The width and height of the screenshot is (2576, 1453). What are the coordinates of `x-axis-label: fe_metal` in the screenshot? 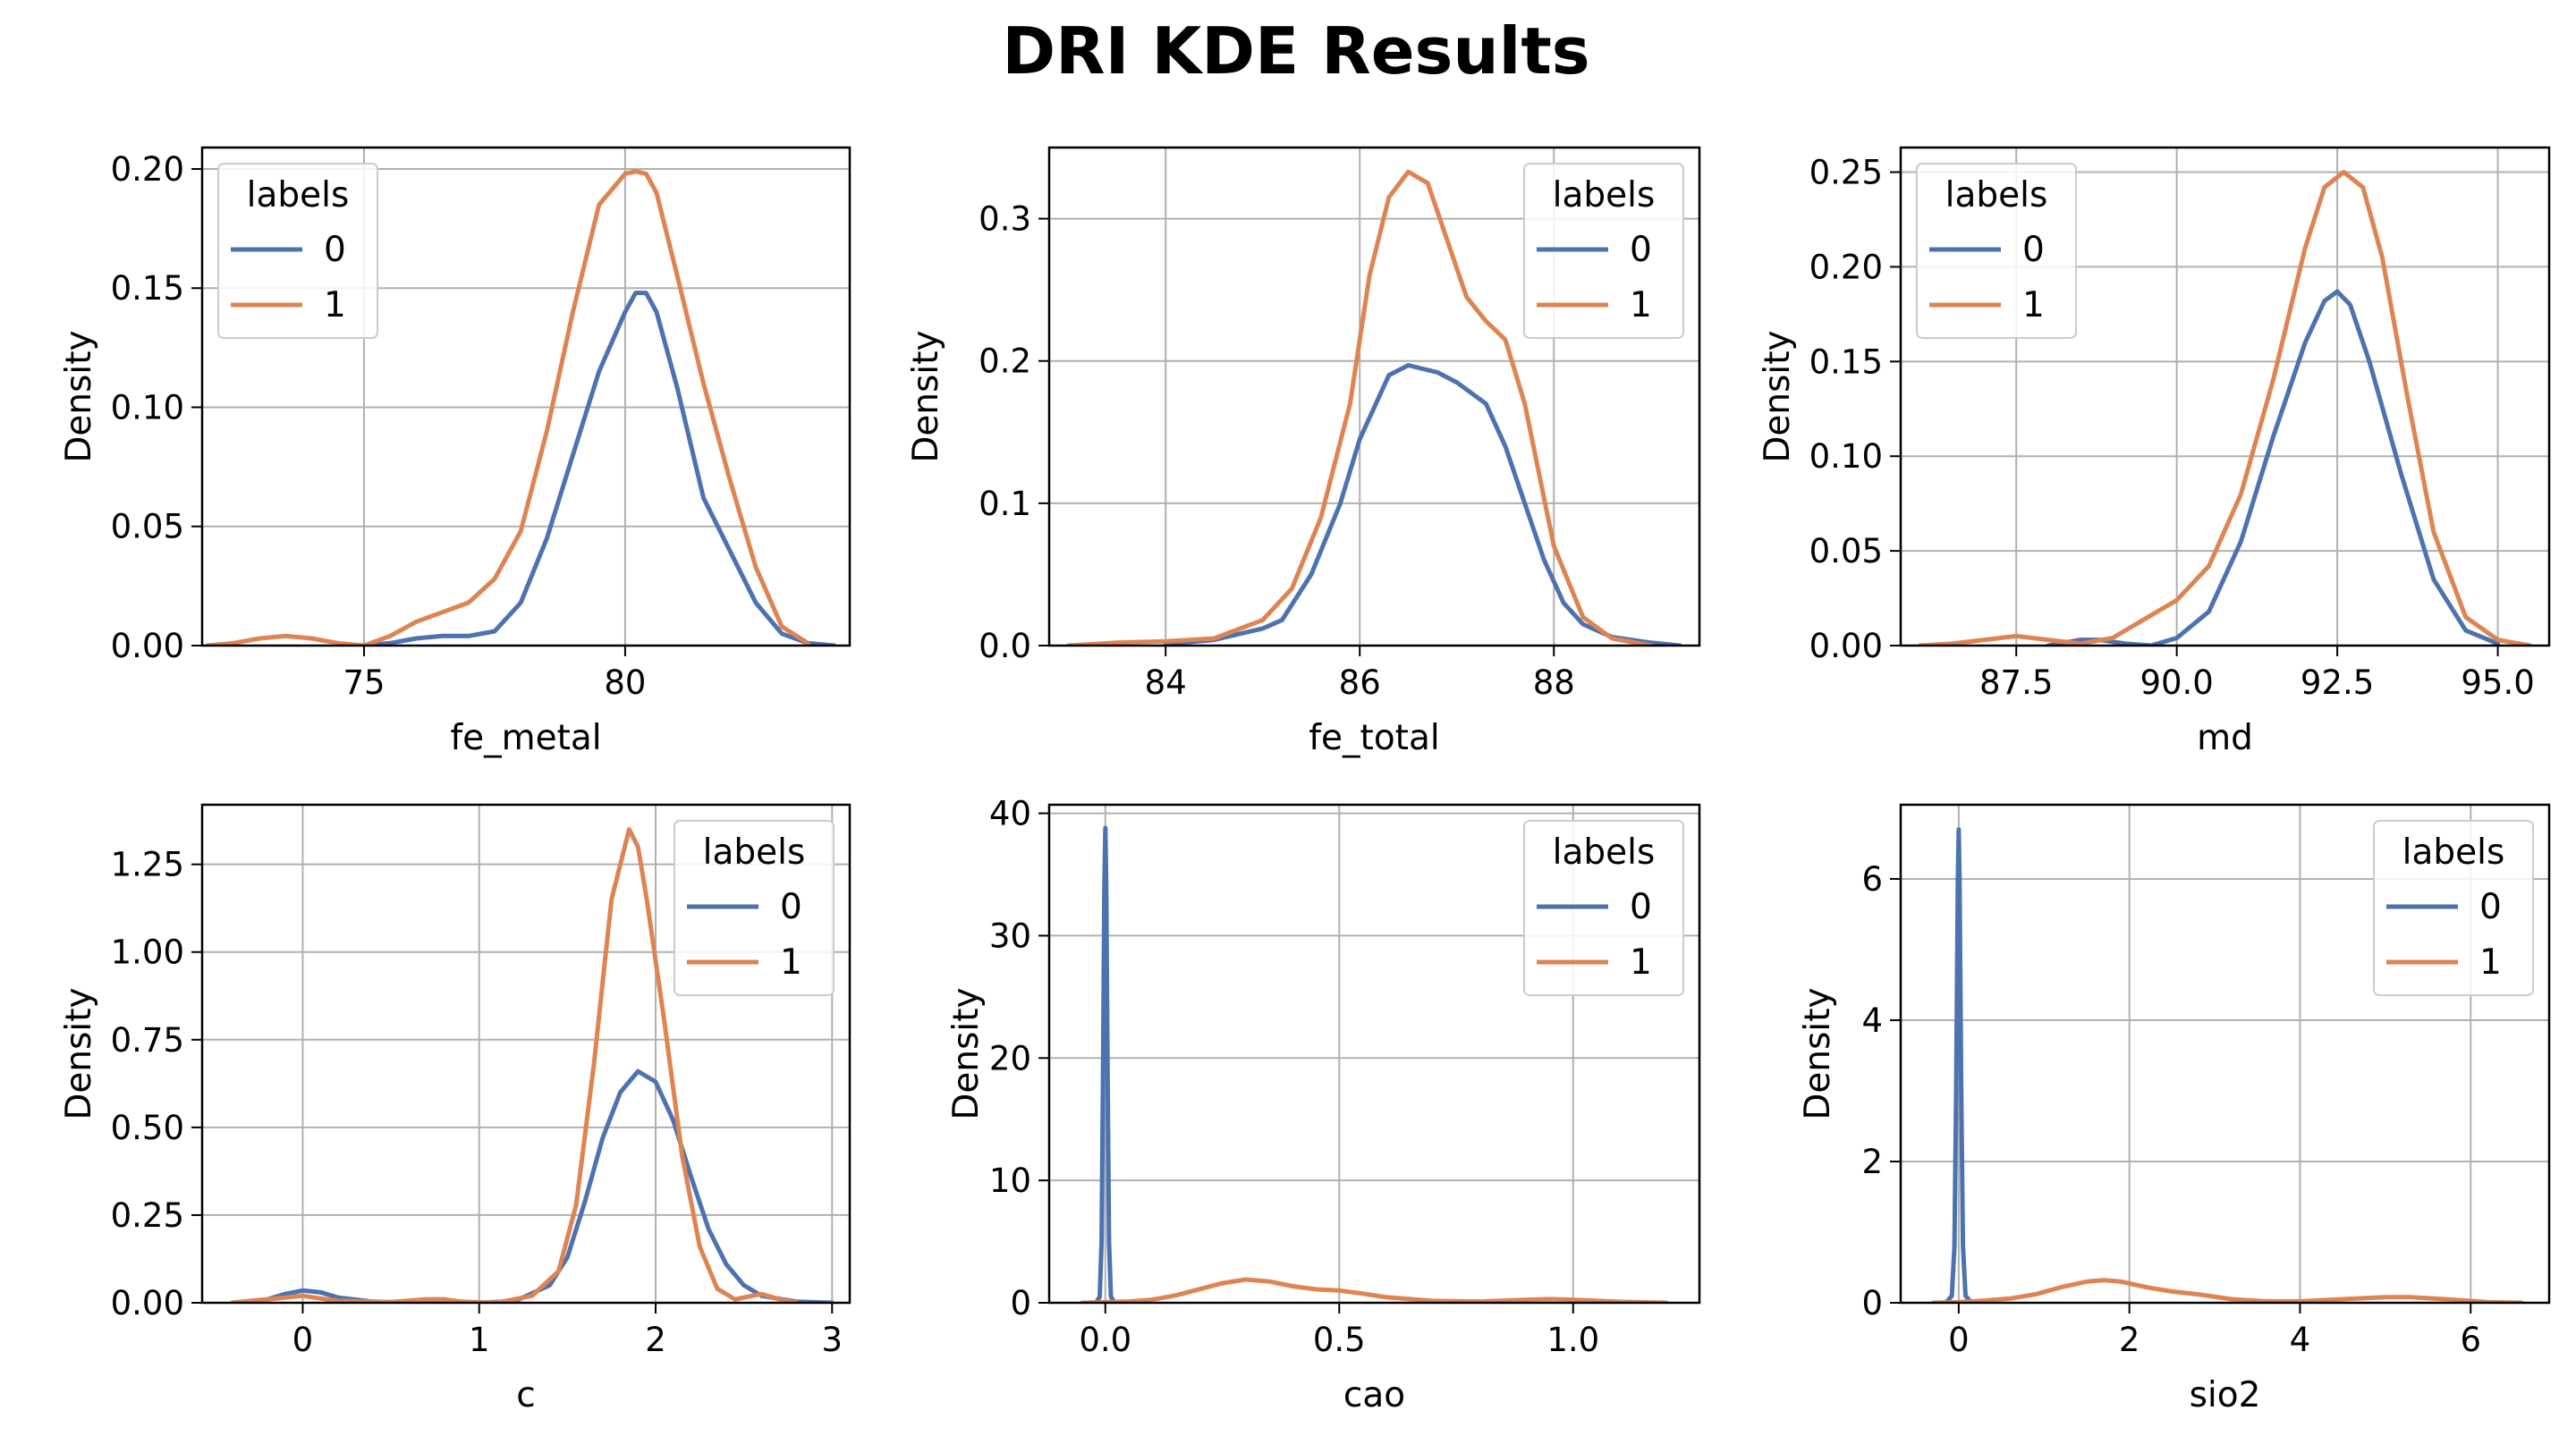 It's located at (525, 738).